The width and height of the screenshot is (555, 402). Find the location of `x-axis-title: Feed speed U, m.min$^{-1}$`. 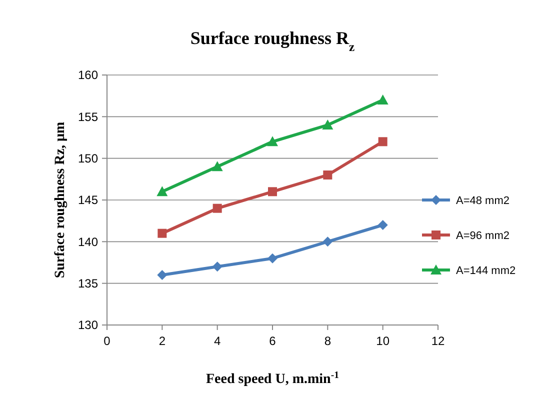

x-axis-title: Feed speed U, m.min$^{-1}$ is located at coordinates (273, 378).